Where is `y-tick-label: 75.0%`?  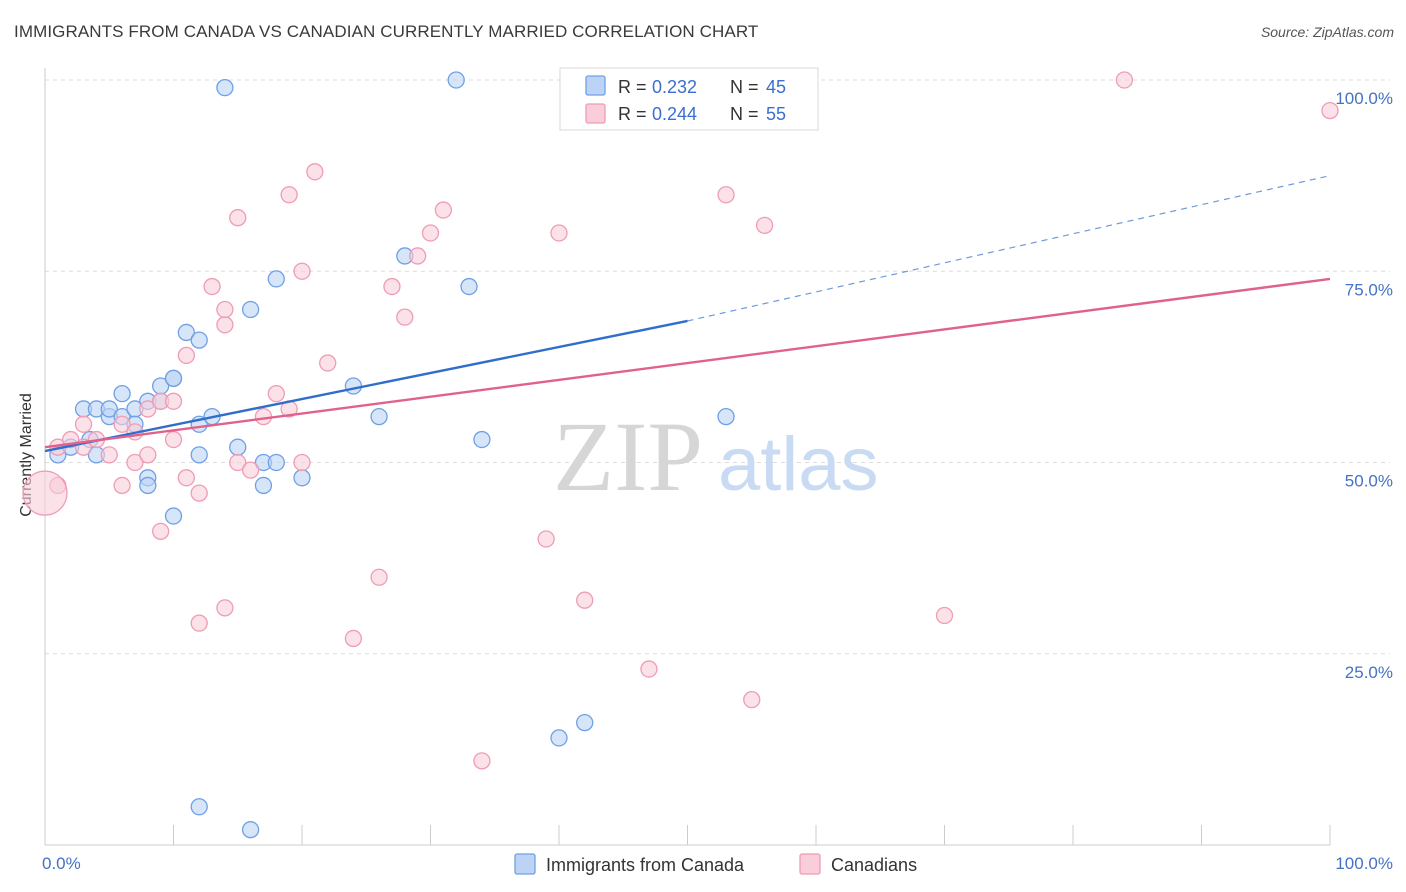 y-tick-label: 75.0% is located at coordinates (1369, 289).